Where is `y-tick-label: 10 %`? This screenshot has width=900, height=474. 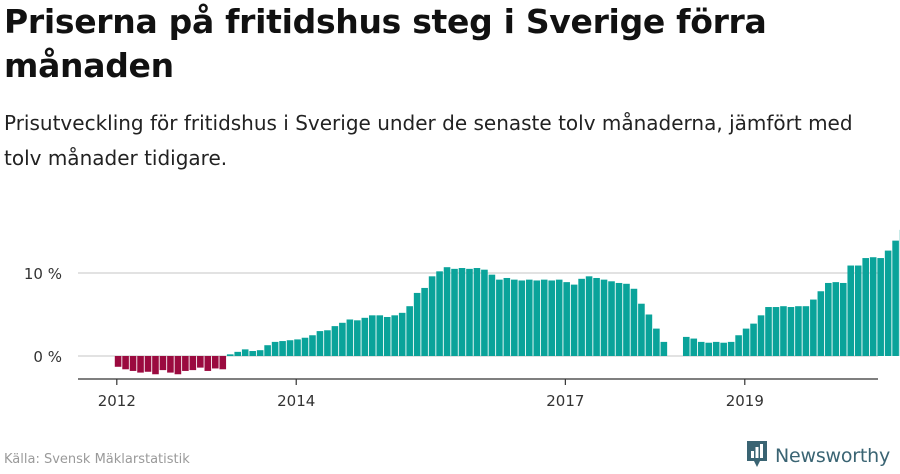
y-tick-label: 10 % is located at coordinates (43, 274).